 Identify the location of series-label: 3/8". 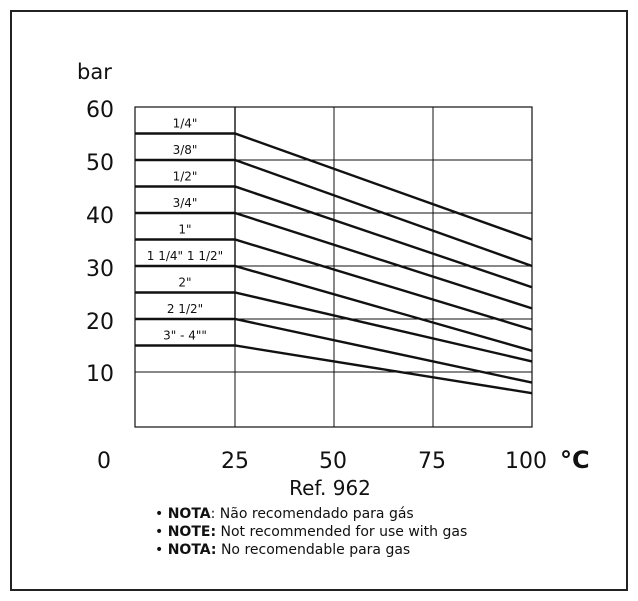
(185, 150).